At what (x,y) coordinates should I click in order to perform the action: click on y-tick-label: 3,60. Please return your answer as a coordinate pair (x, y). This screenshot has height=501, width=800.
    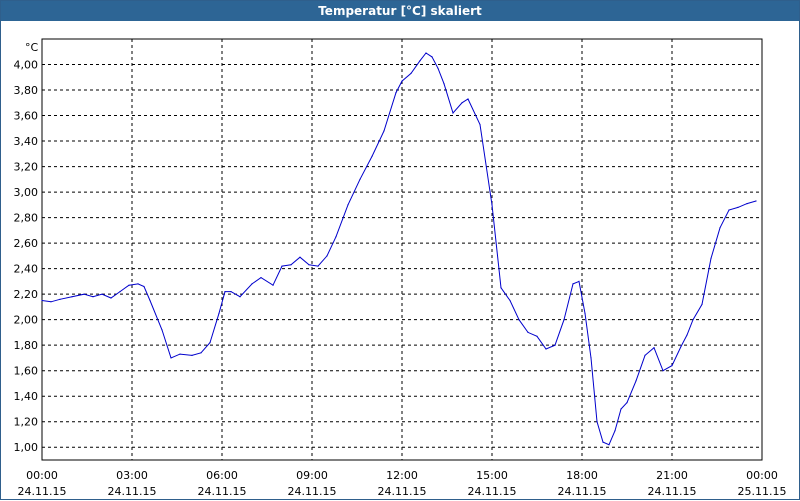
    Looking at the image, I should click on (26, 116).